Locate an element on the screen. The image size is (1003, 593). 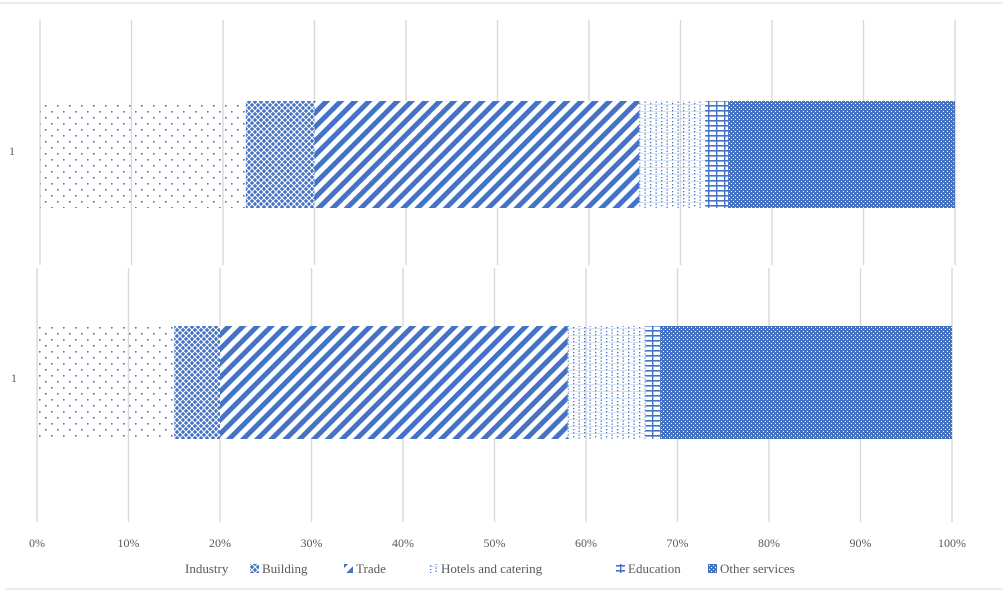
x-tick-label: 90% is located at coordinates (861, 543).